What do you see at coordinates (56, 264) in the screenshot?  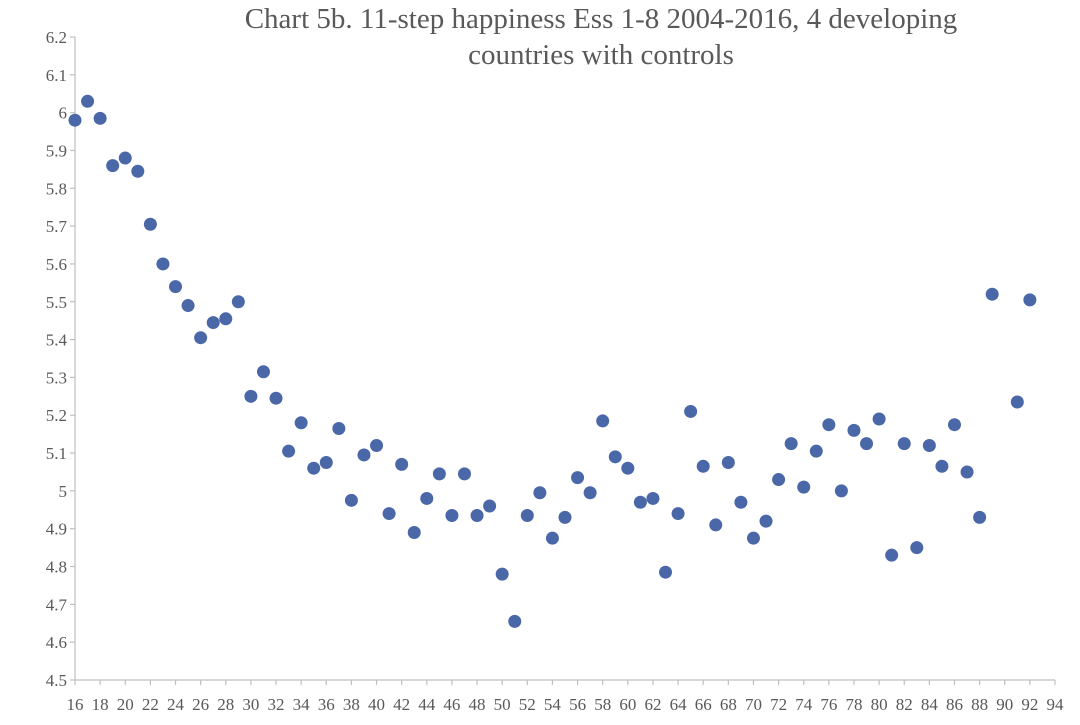 I see `y-tick-label: 5.6` at bounding box center [56, 264].